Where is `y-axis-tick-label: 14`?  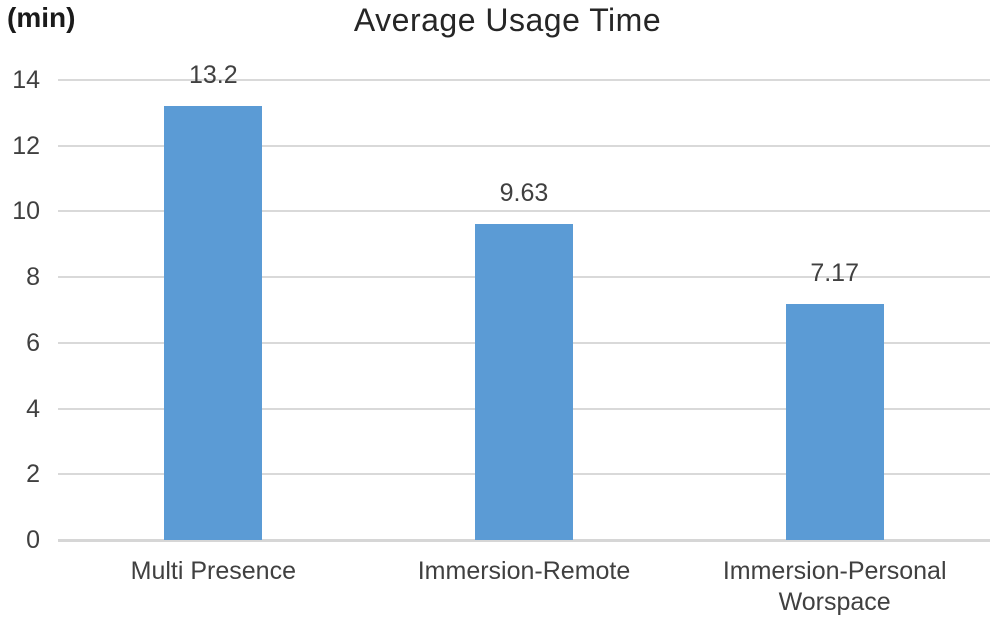 y-axis-tick-label: 14 is located at coordinates (26, 80).